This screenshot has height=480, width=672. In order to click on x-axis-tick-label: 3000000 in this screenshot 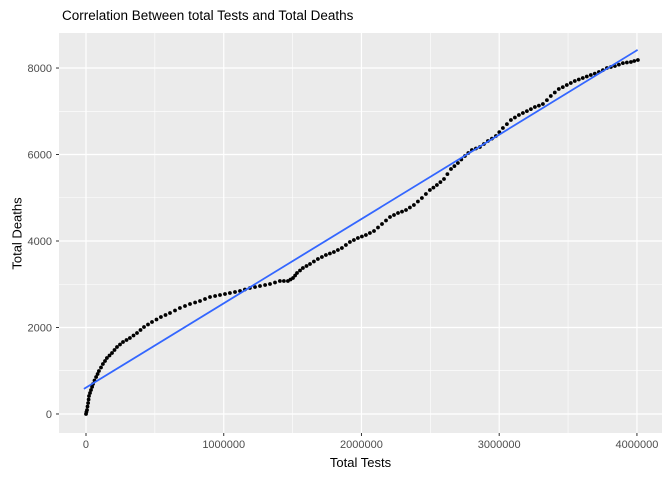, I will do `click(499, 445)`.